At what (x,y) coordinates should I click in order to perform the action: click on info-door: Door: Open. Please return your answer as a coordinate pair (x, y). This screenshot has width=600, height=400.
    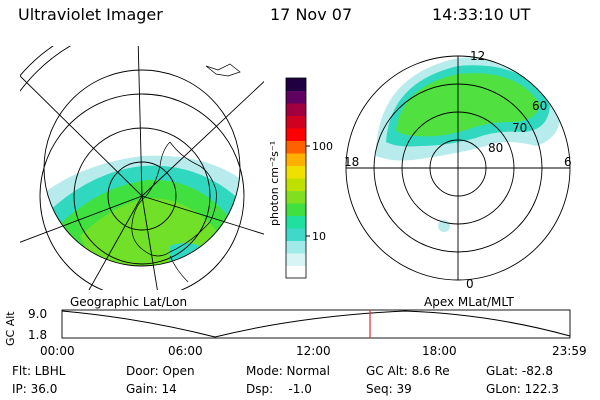
    Looking at the image, I should click on (160, 371).